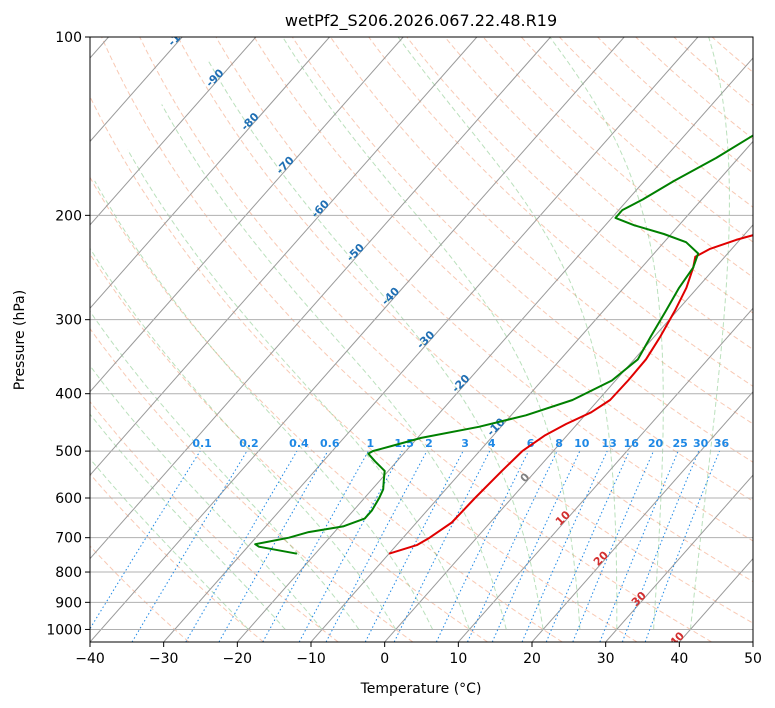 The image size is (775, 708). I want to click on x-tick-label: 30, so click(606, 659).